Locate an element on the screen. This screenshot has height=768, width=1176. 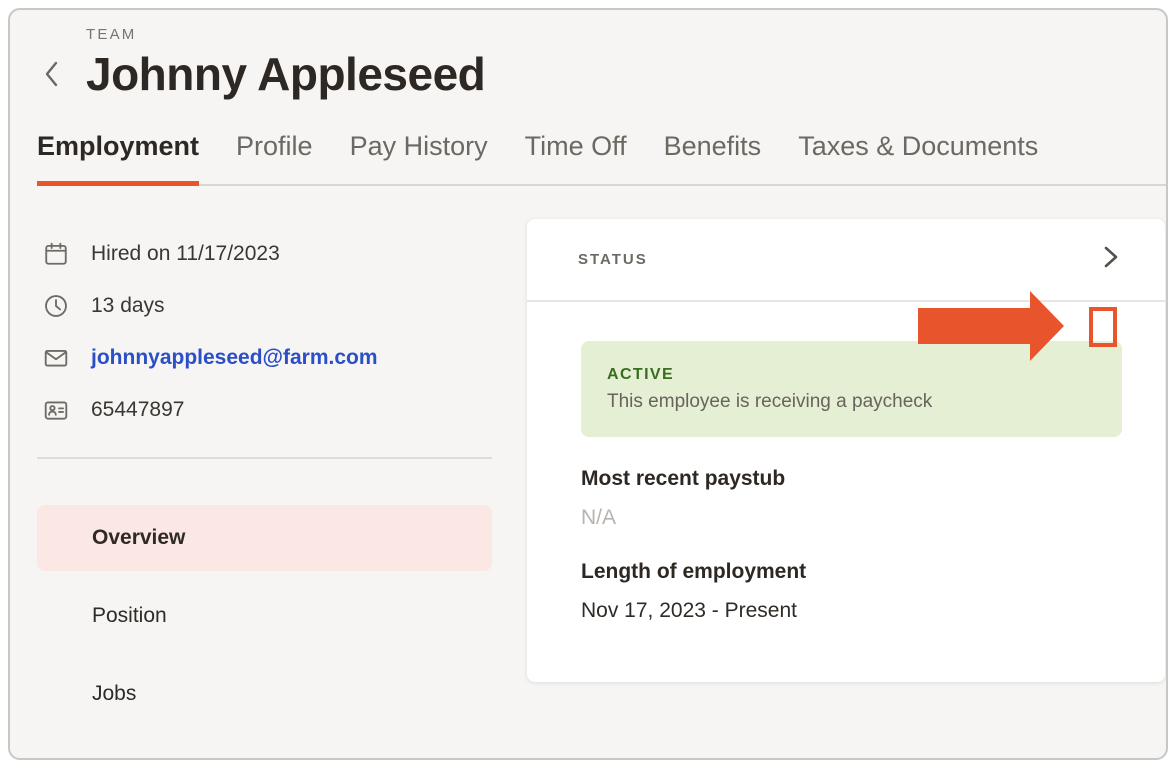
paystub-label: Most recent paystub is located at coordinates (683, 478).